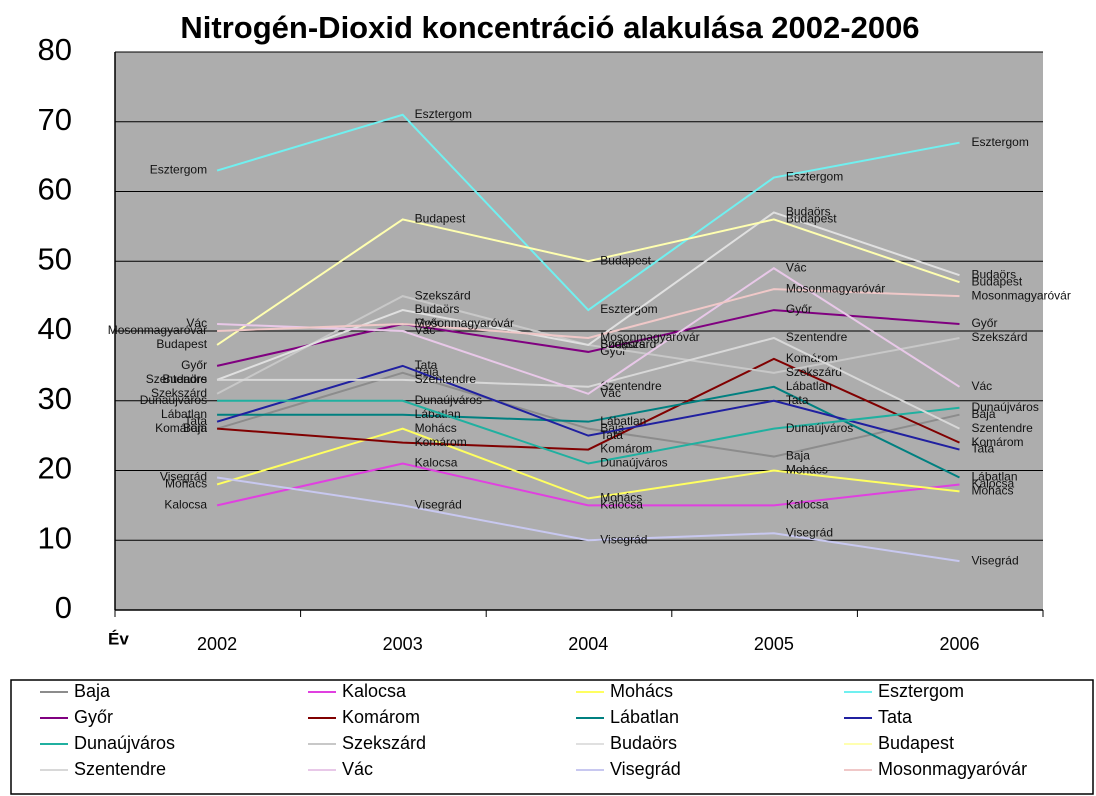 This screenshot has width=1096, height=796. What do you see at coordinates (381, 717) in the screenshot?
I see `legend-label: Komárom` at bounding box center [381, 717].